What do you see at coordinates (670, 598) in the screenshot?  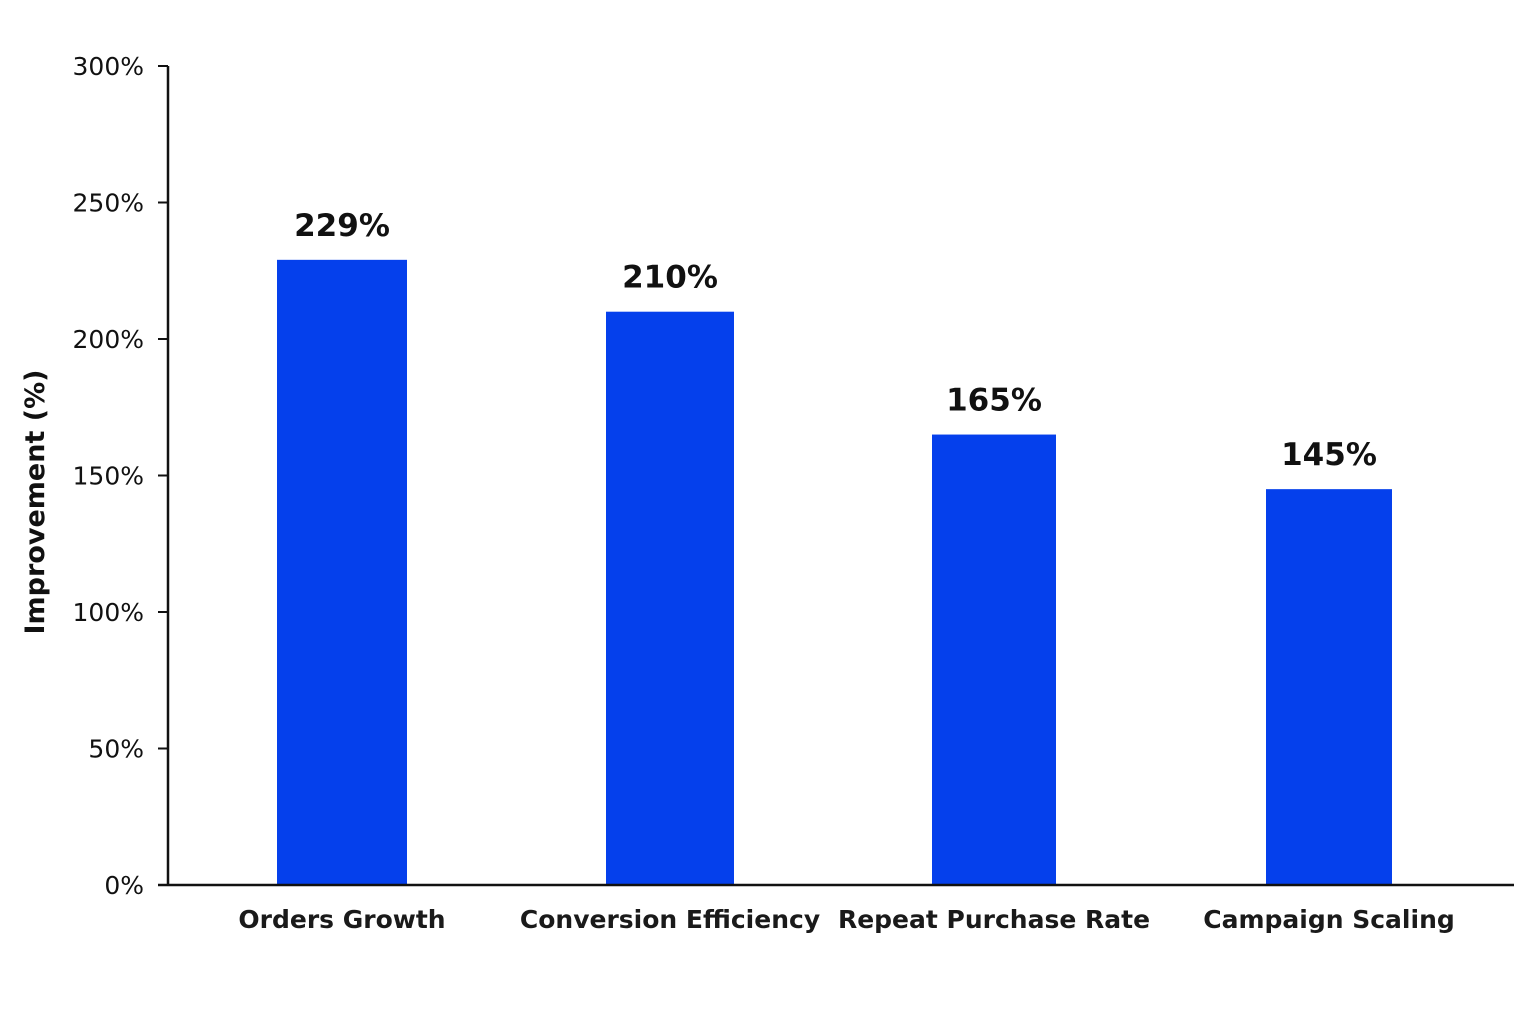 I see `bar-conversion-efficiency` at bounding box center [670, 598].